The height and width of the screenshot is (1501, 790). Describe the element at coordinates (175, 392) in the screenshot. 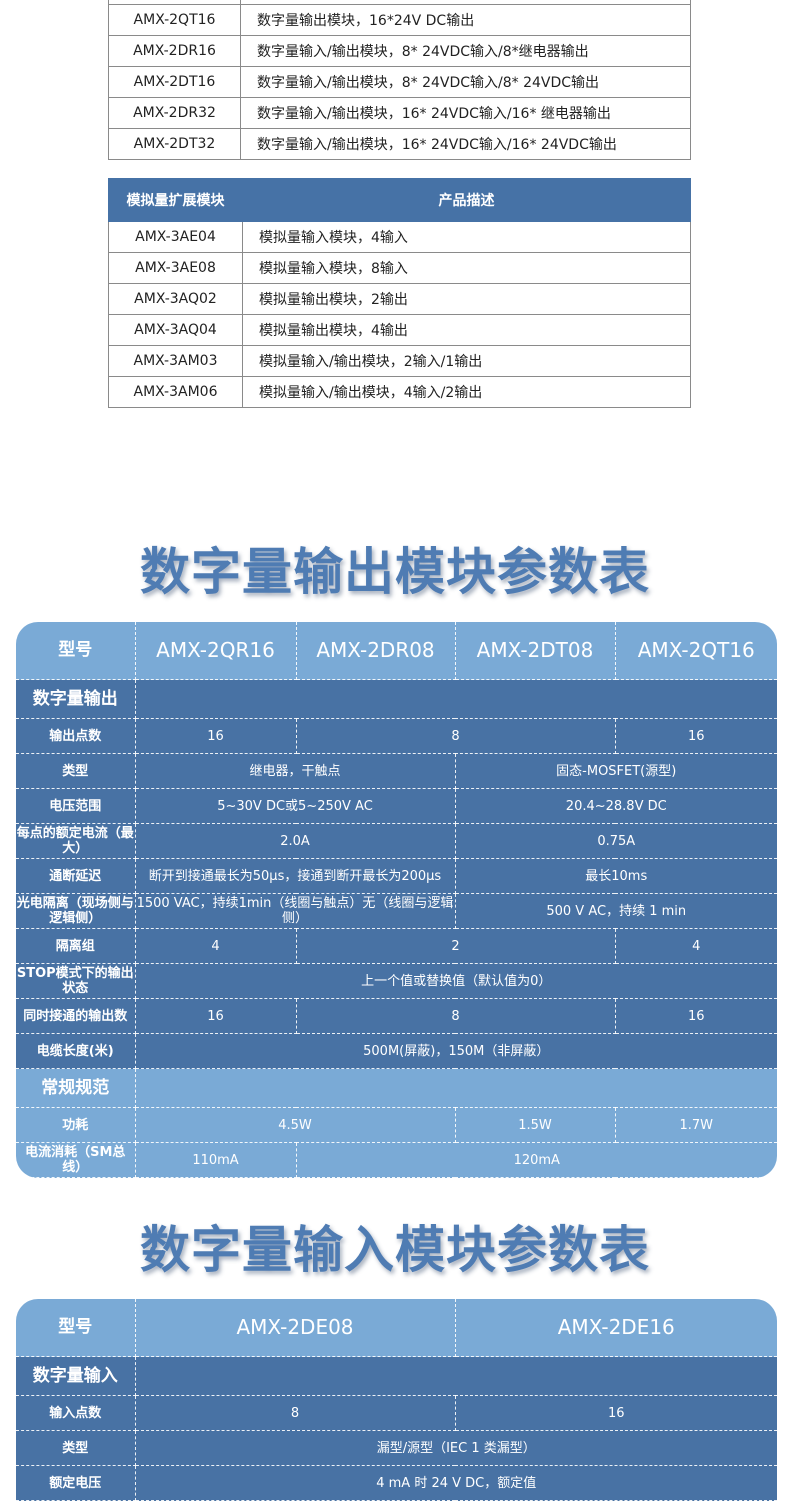

I see `model-cell: AMX-3AM06` at that location.